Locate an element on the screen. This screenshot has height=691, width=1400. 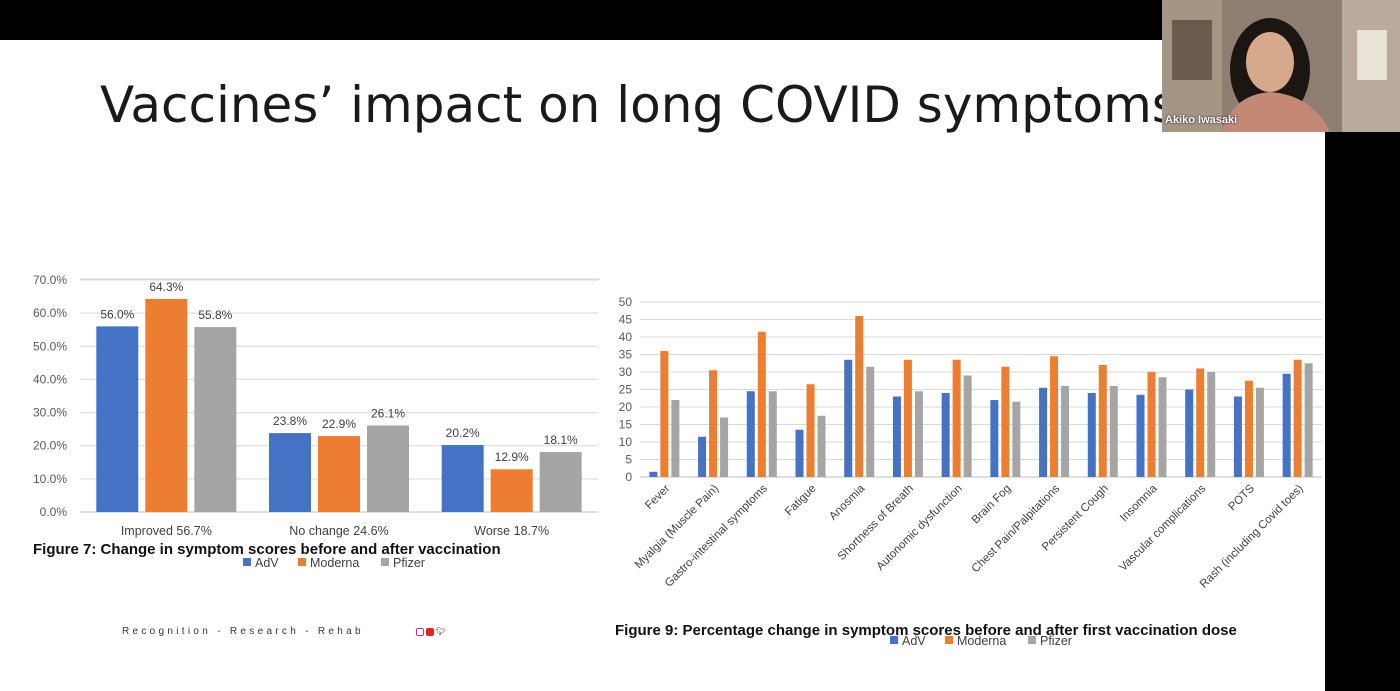
chart1-category-label: Worse 18.7% is located at coordinates (511, 531).